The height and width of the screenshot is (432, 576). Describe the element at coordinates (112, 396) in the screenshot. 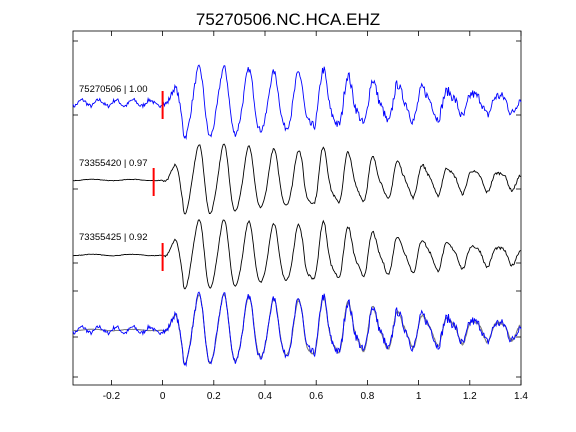

I see `x-tick-label: -0.2` at that location.